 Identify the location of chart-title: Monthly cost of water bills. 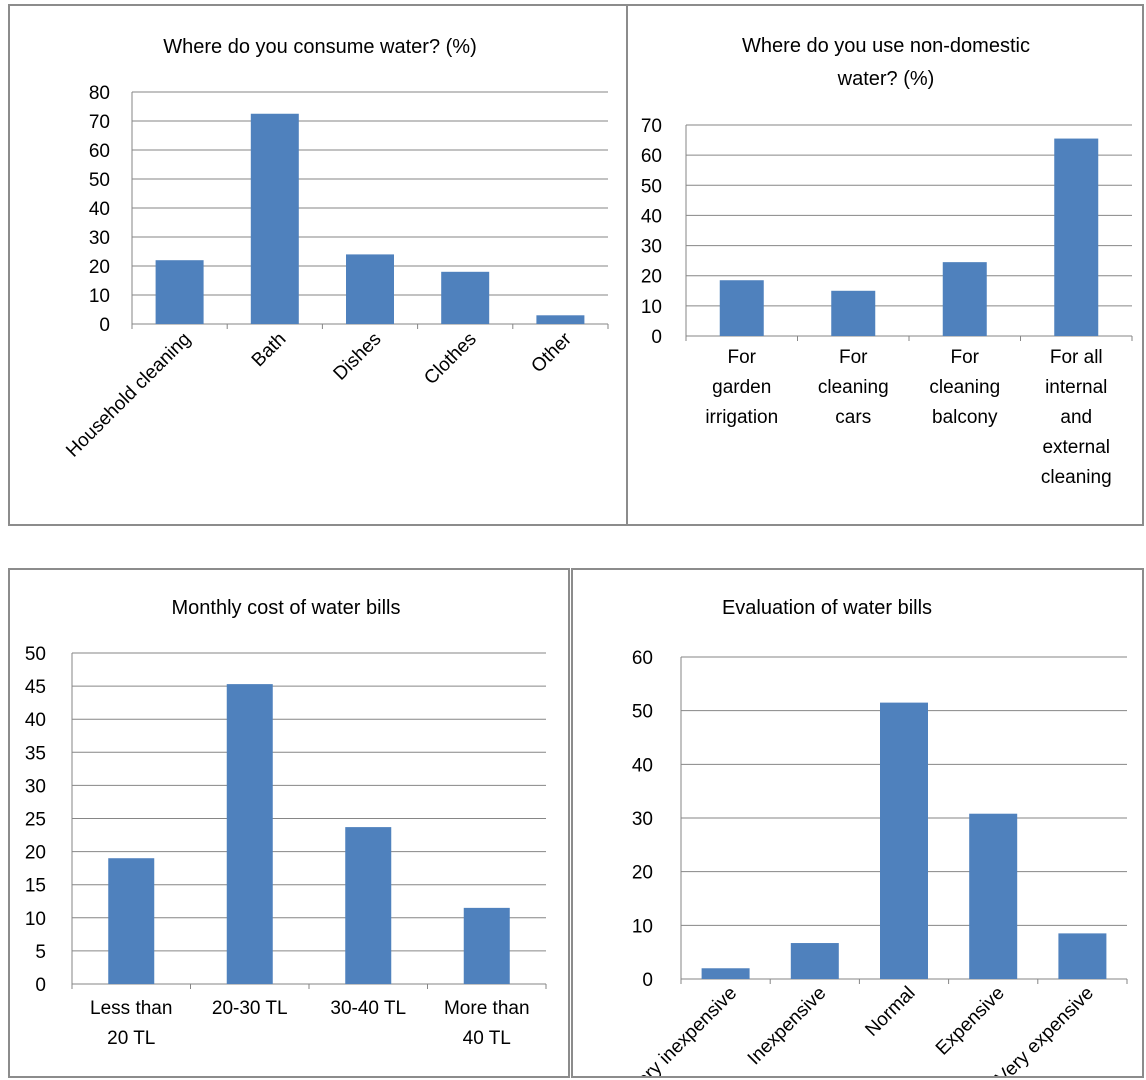
(286, 608).